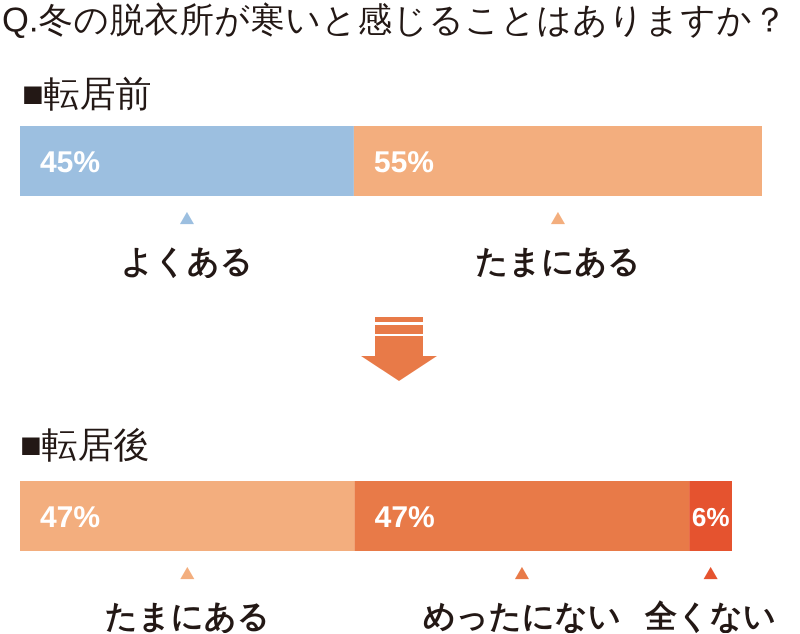 The image size is (800, 634). I want to click on legend-label: よくある, so click(186, 261).